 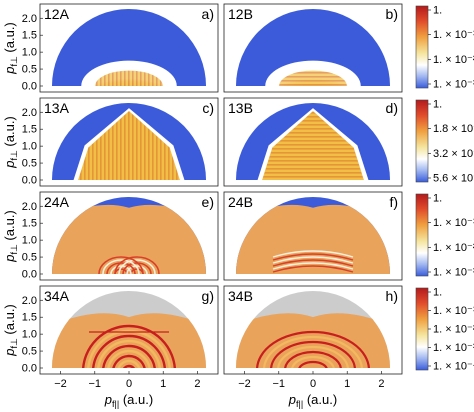 I want to click on panel-letter-label: d), so click(x=392, y=108).